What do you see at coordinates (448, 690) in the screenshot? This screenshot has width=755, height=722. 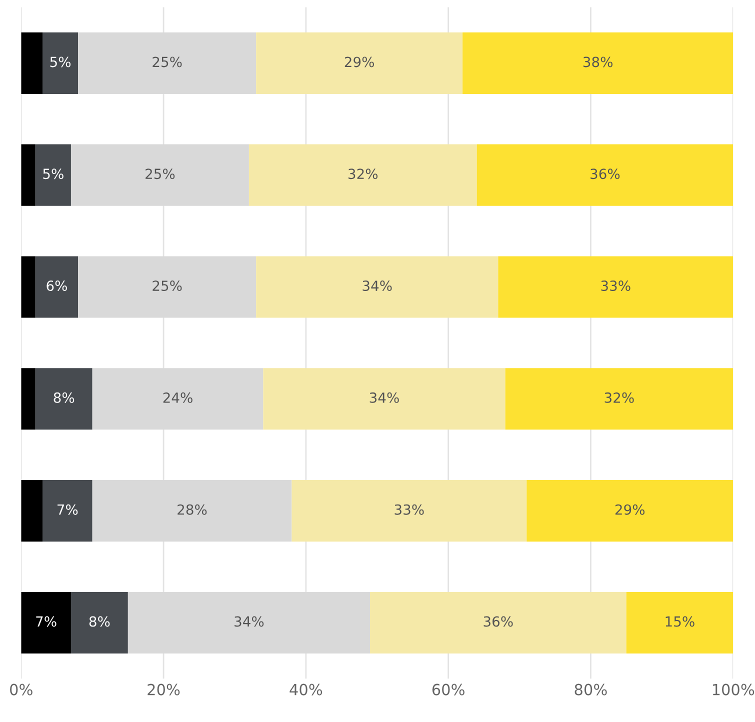 I see `x-tick-label: 60%` at bounding box center [448, 690].